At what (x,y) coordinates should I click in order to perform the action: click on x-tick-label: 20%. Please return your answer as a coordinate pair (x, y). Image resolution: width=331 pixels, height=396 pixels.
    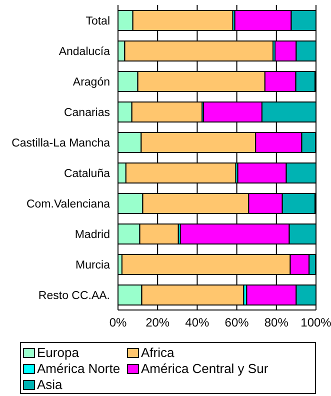
    Looking at the image, I should click on (158, 323).